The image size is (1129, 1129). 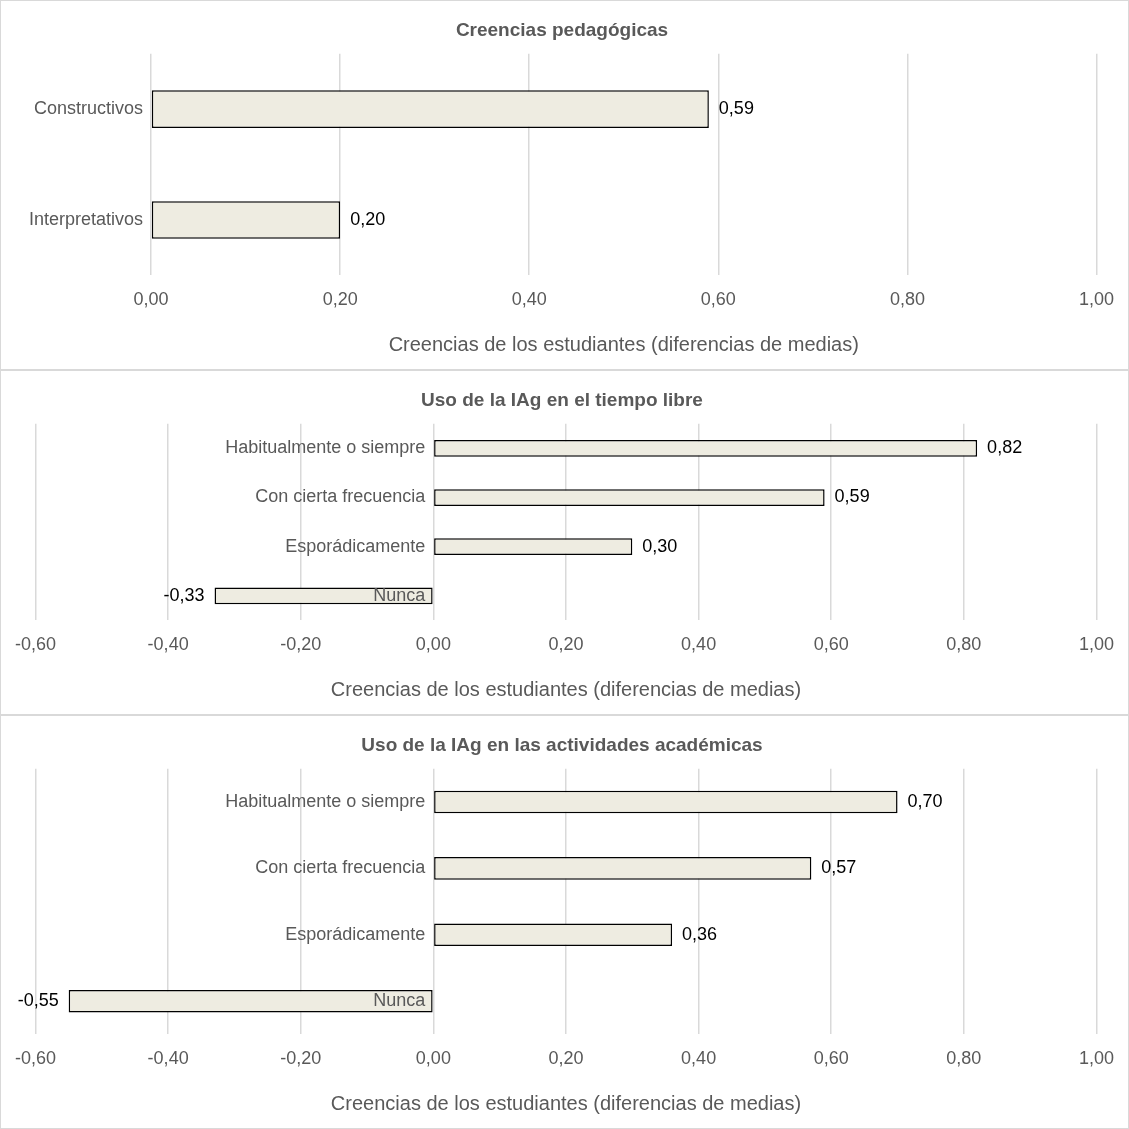 I want to click on data-label: 0,20, so click(x=368, y=218).